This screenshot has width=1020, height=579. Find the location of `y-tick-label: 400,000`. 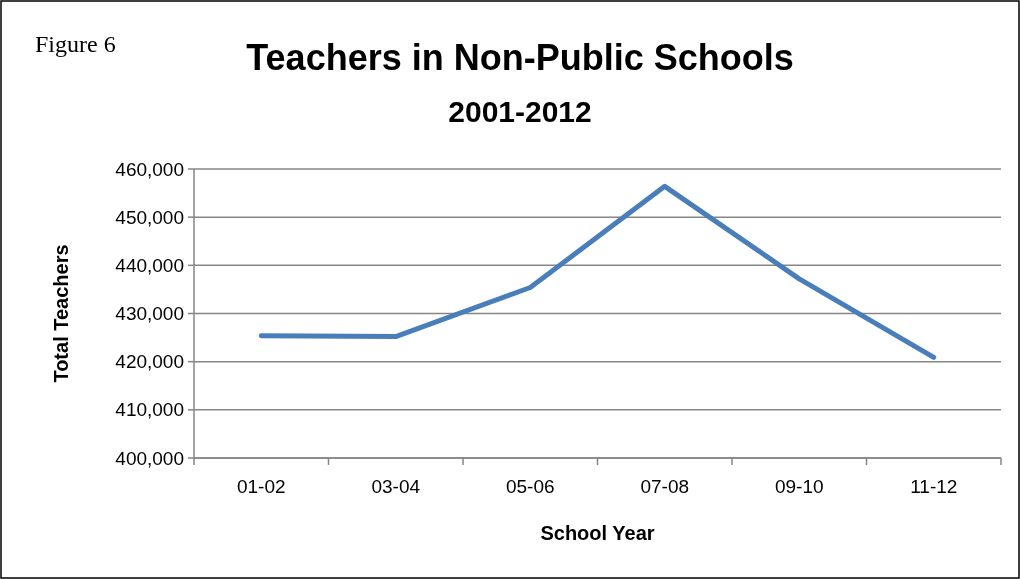

y-tick-label: 400,000 is located at coordinates (149, 458).